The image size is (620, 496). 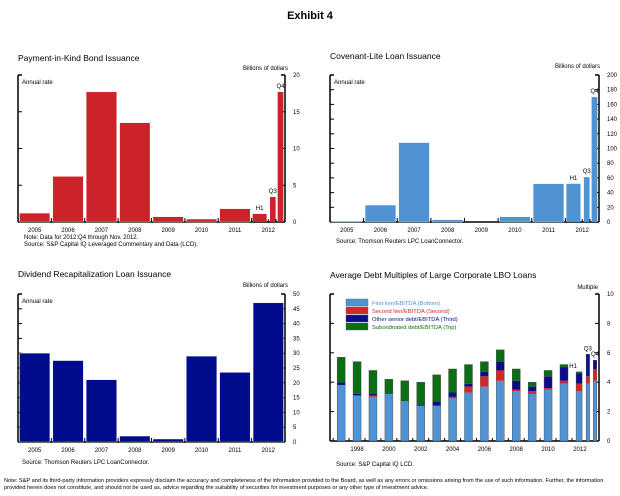 I want to click on x-tick-label: 1998, so click(x=357, y=450).